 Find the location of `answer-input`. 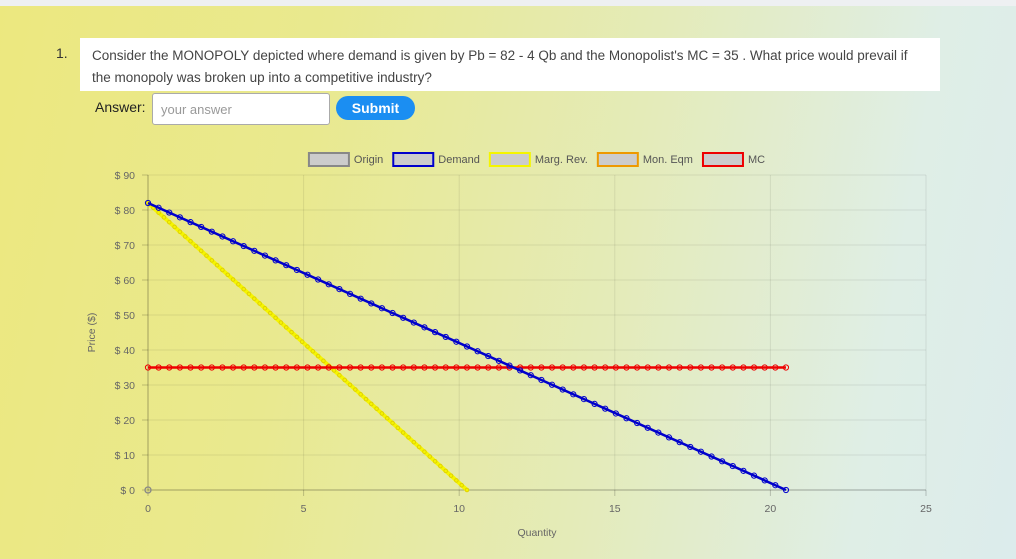

answer-input is located at coordinates (241, 109).